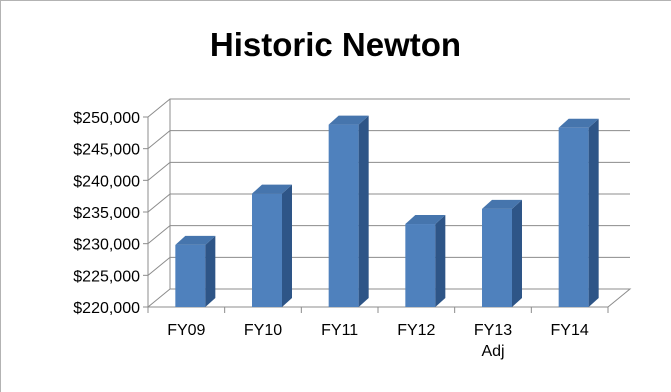 The height and width of the screenshot is (392, 671). Describe the element at coordinates (493, 341) in the screenshot. I see `x-tick-label: FY13 Adj` at that location.